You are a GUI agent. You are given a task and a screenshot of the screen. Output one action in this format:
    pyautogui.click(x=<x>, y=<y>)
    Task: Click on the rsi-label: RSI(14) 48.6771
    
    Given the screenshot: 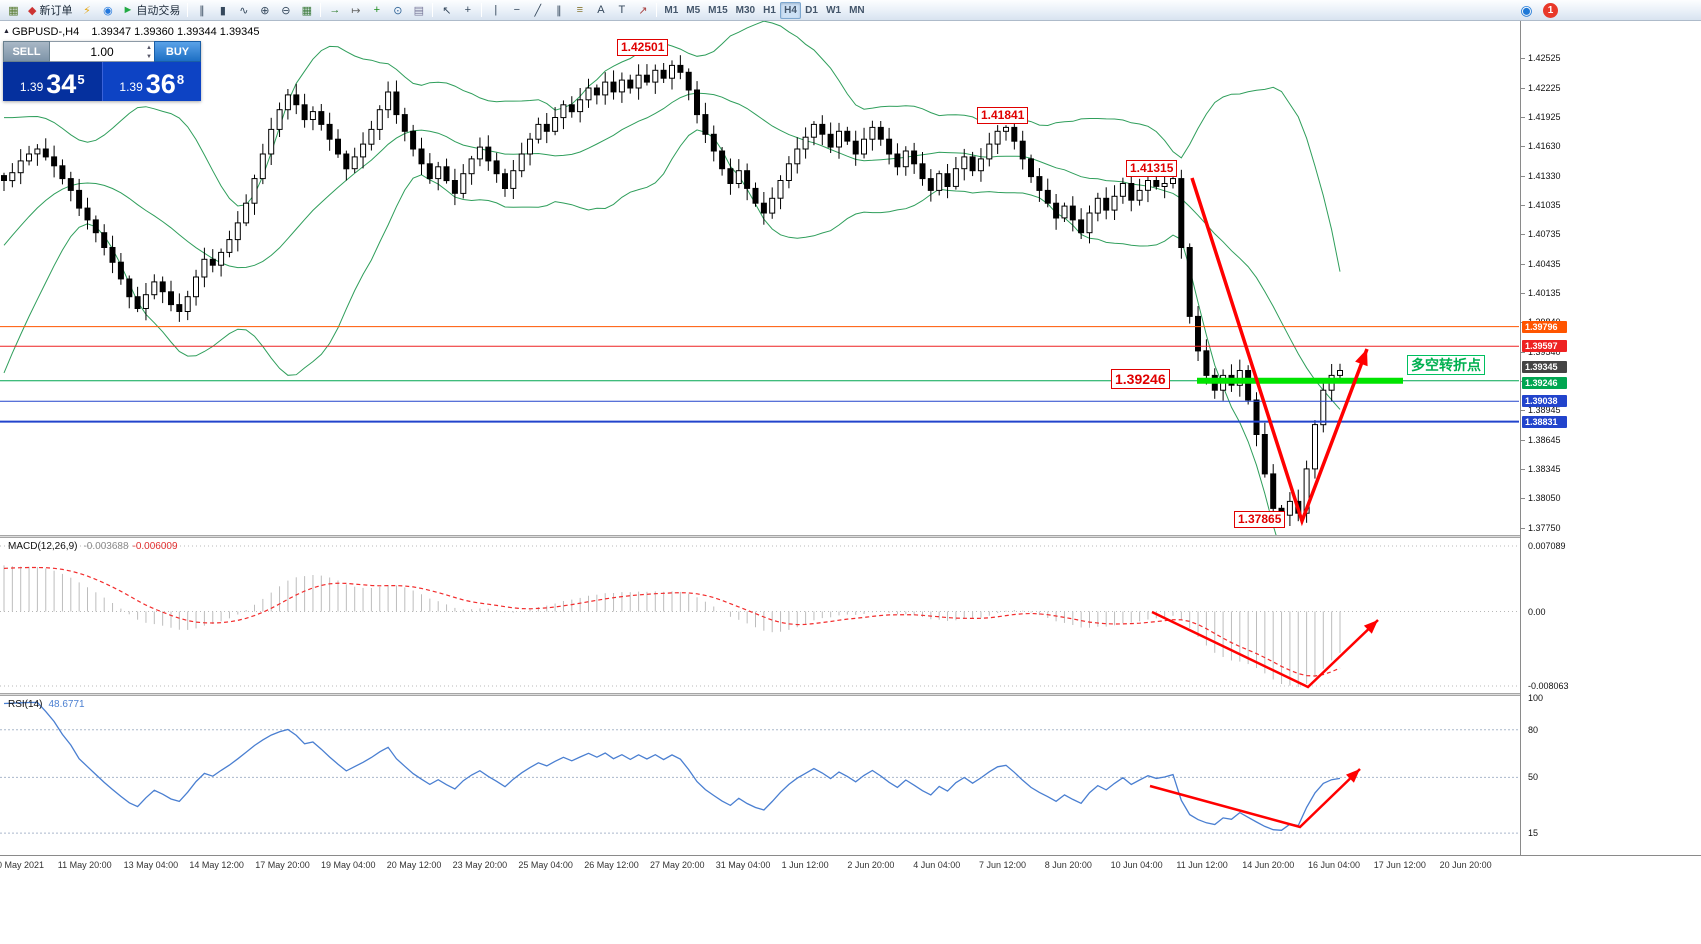 What is the action you would take?
    pyautogui.click(x=46, y=704)
    